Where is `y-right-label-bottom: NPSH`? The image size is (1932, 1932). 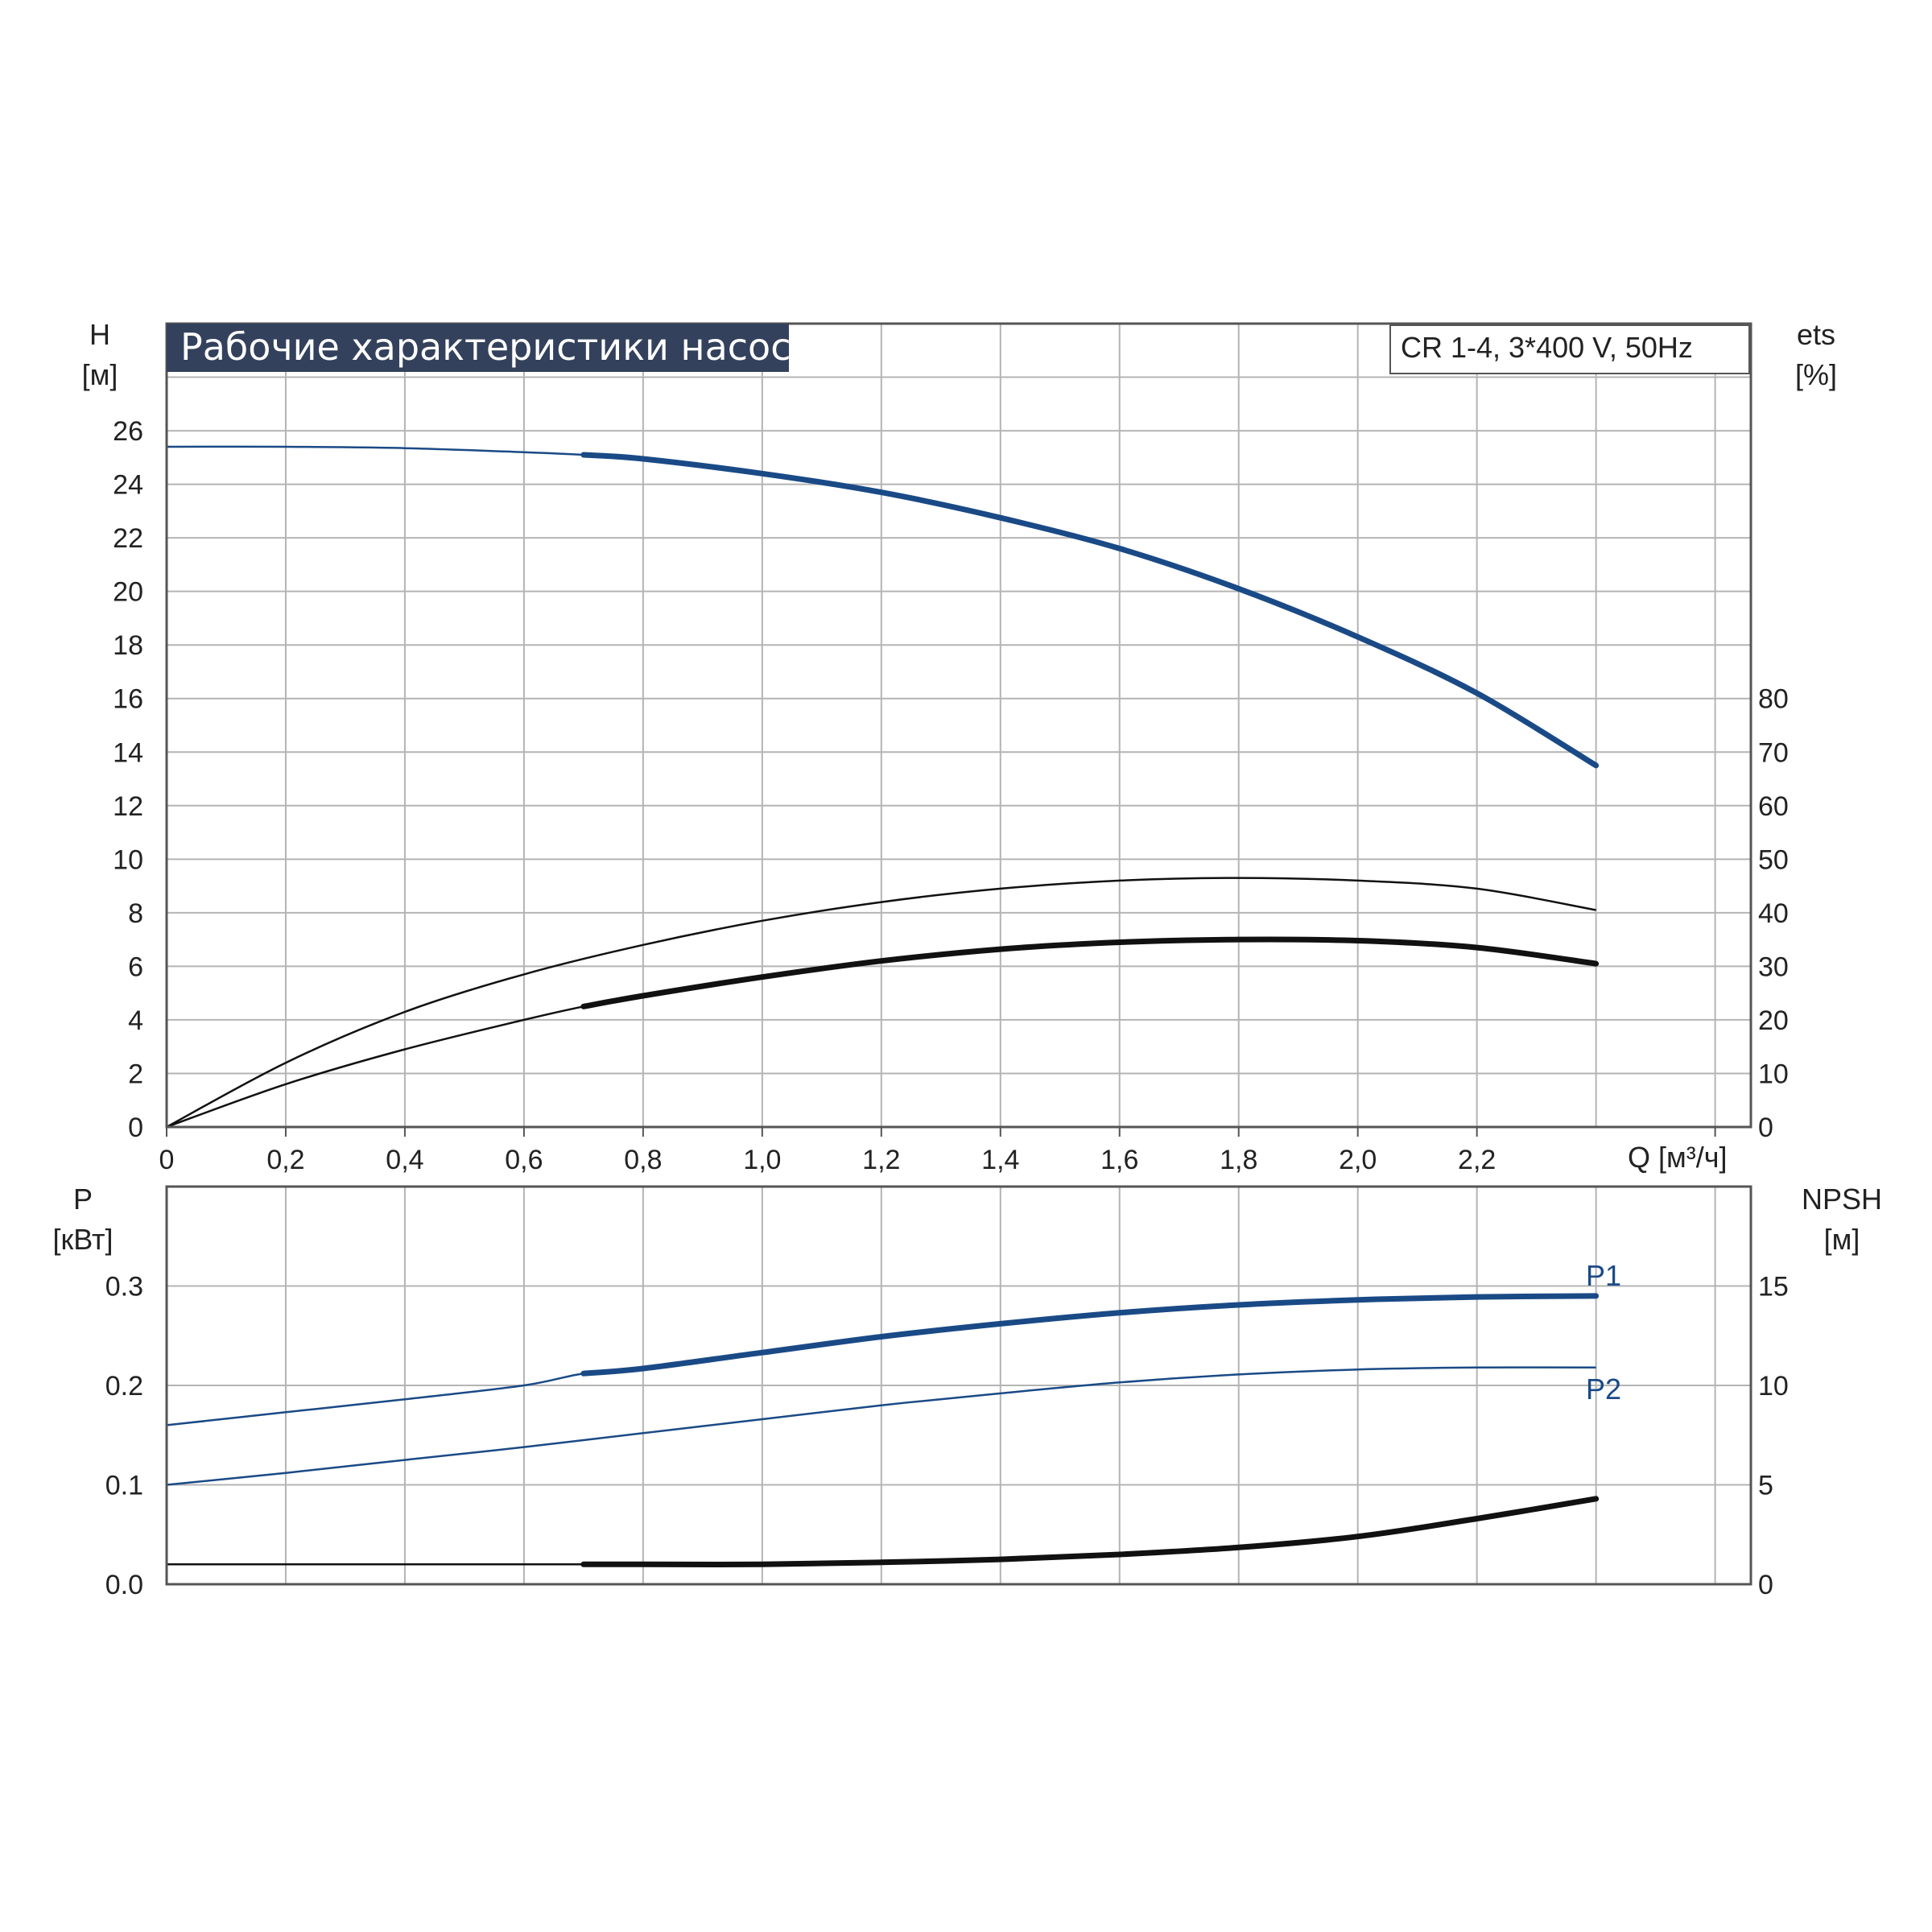 y-right-label-bottom: NPSH is located at coordinates (1842, 1199).